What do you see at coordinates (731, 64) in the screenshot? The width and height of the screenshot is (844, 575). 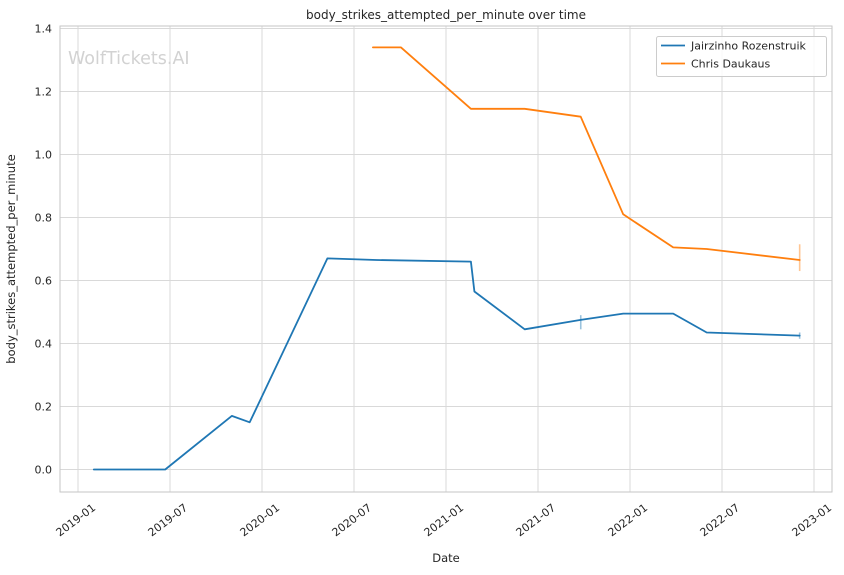 I see `legend-label-chris-daukaus: Chris Daukaus` at bounding box center [731, 64].